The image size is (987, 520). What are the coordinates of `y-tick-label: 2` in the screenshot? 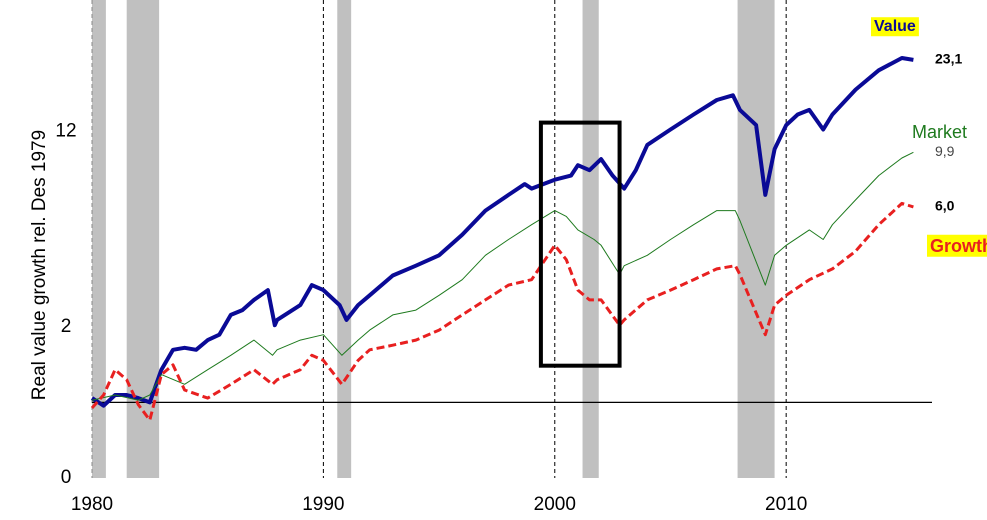 It's located at (66, 326).